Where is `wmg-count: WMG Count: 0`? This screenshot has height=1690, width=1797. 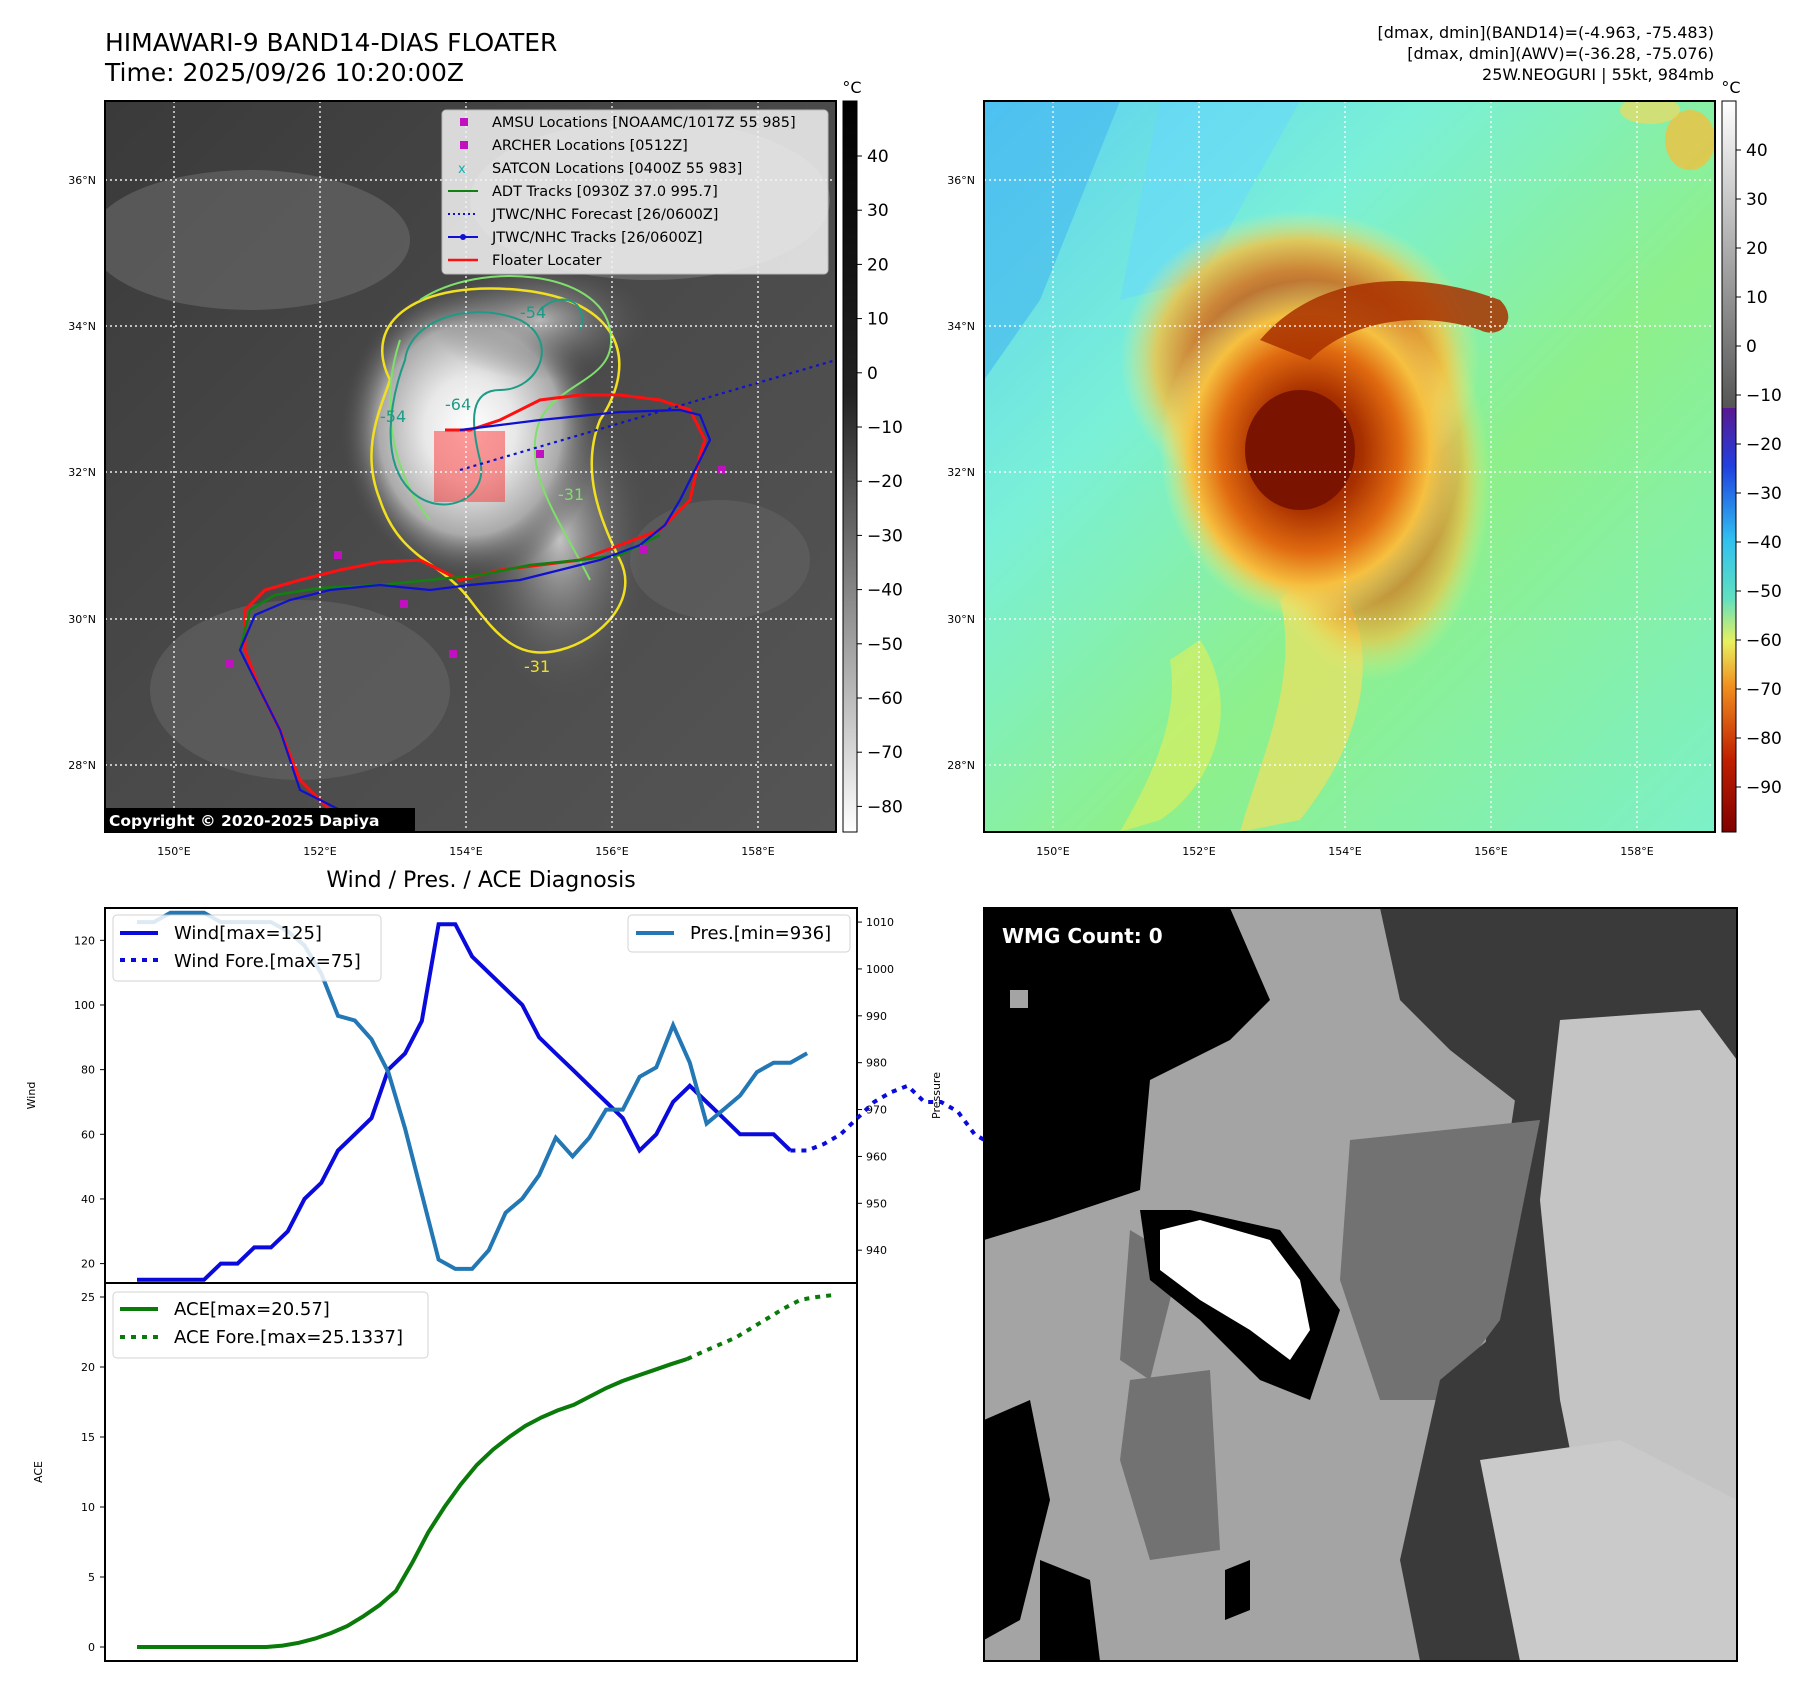
wmg-count: WMG Count: 0 is located at coordinates (1082, 936).